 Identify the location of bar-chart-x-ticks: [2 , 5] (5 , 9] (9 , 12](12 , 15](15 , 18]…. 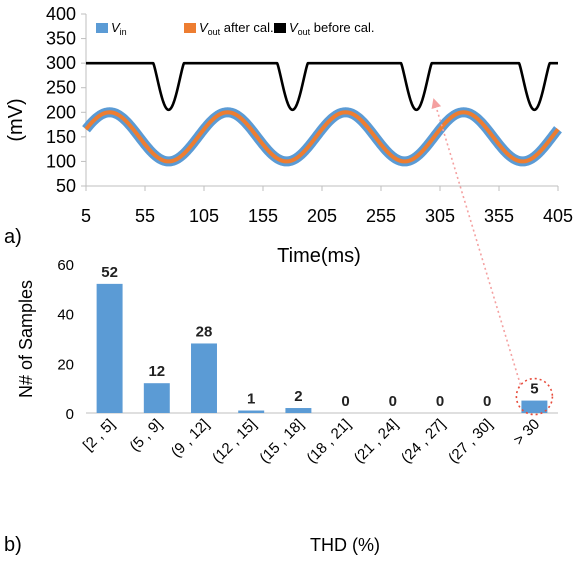
(311, 441).